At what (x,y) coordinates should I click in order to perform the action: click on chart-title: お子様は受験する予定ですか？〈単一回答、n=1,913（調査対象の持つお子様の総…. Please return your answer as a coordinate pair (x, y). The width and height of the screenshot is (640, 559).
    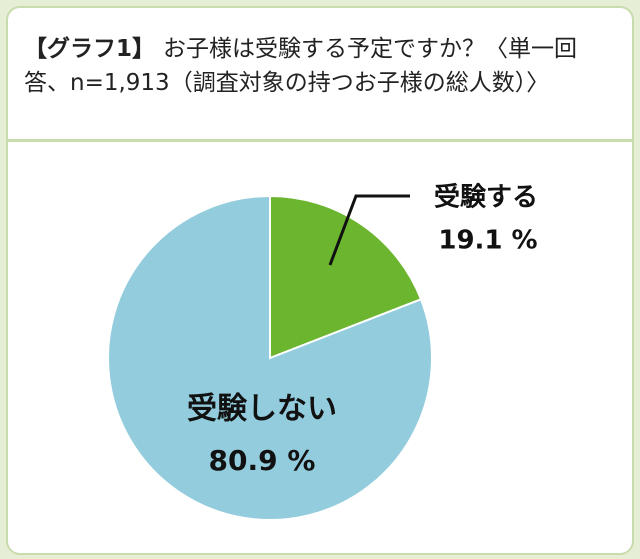
    Looking at the image, I should click on (301, 66).